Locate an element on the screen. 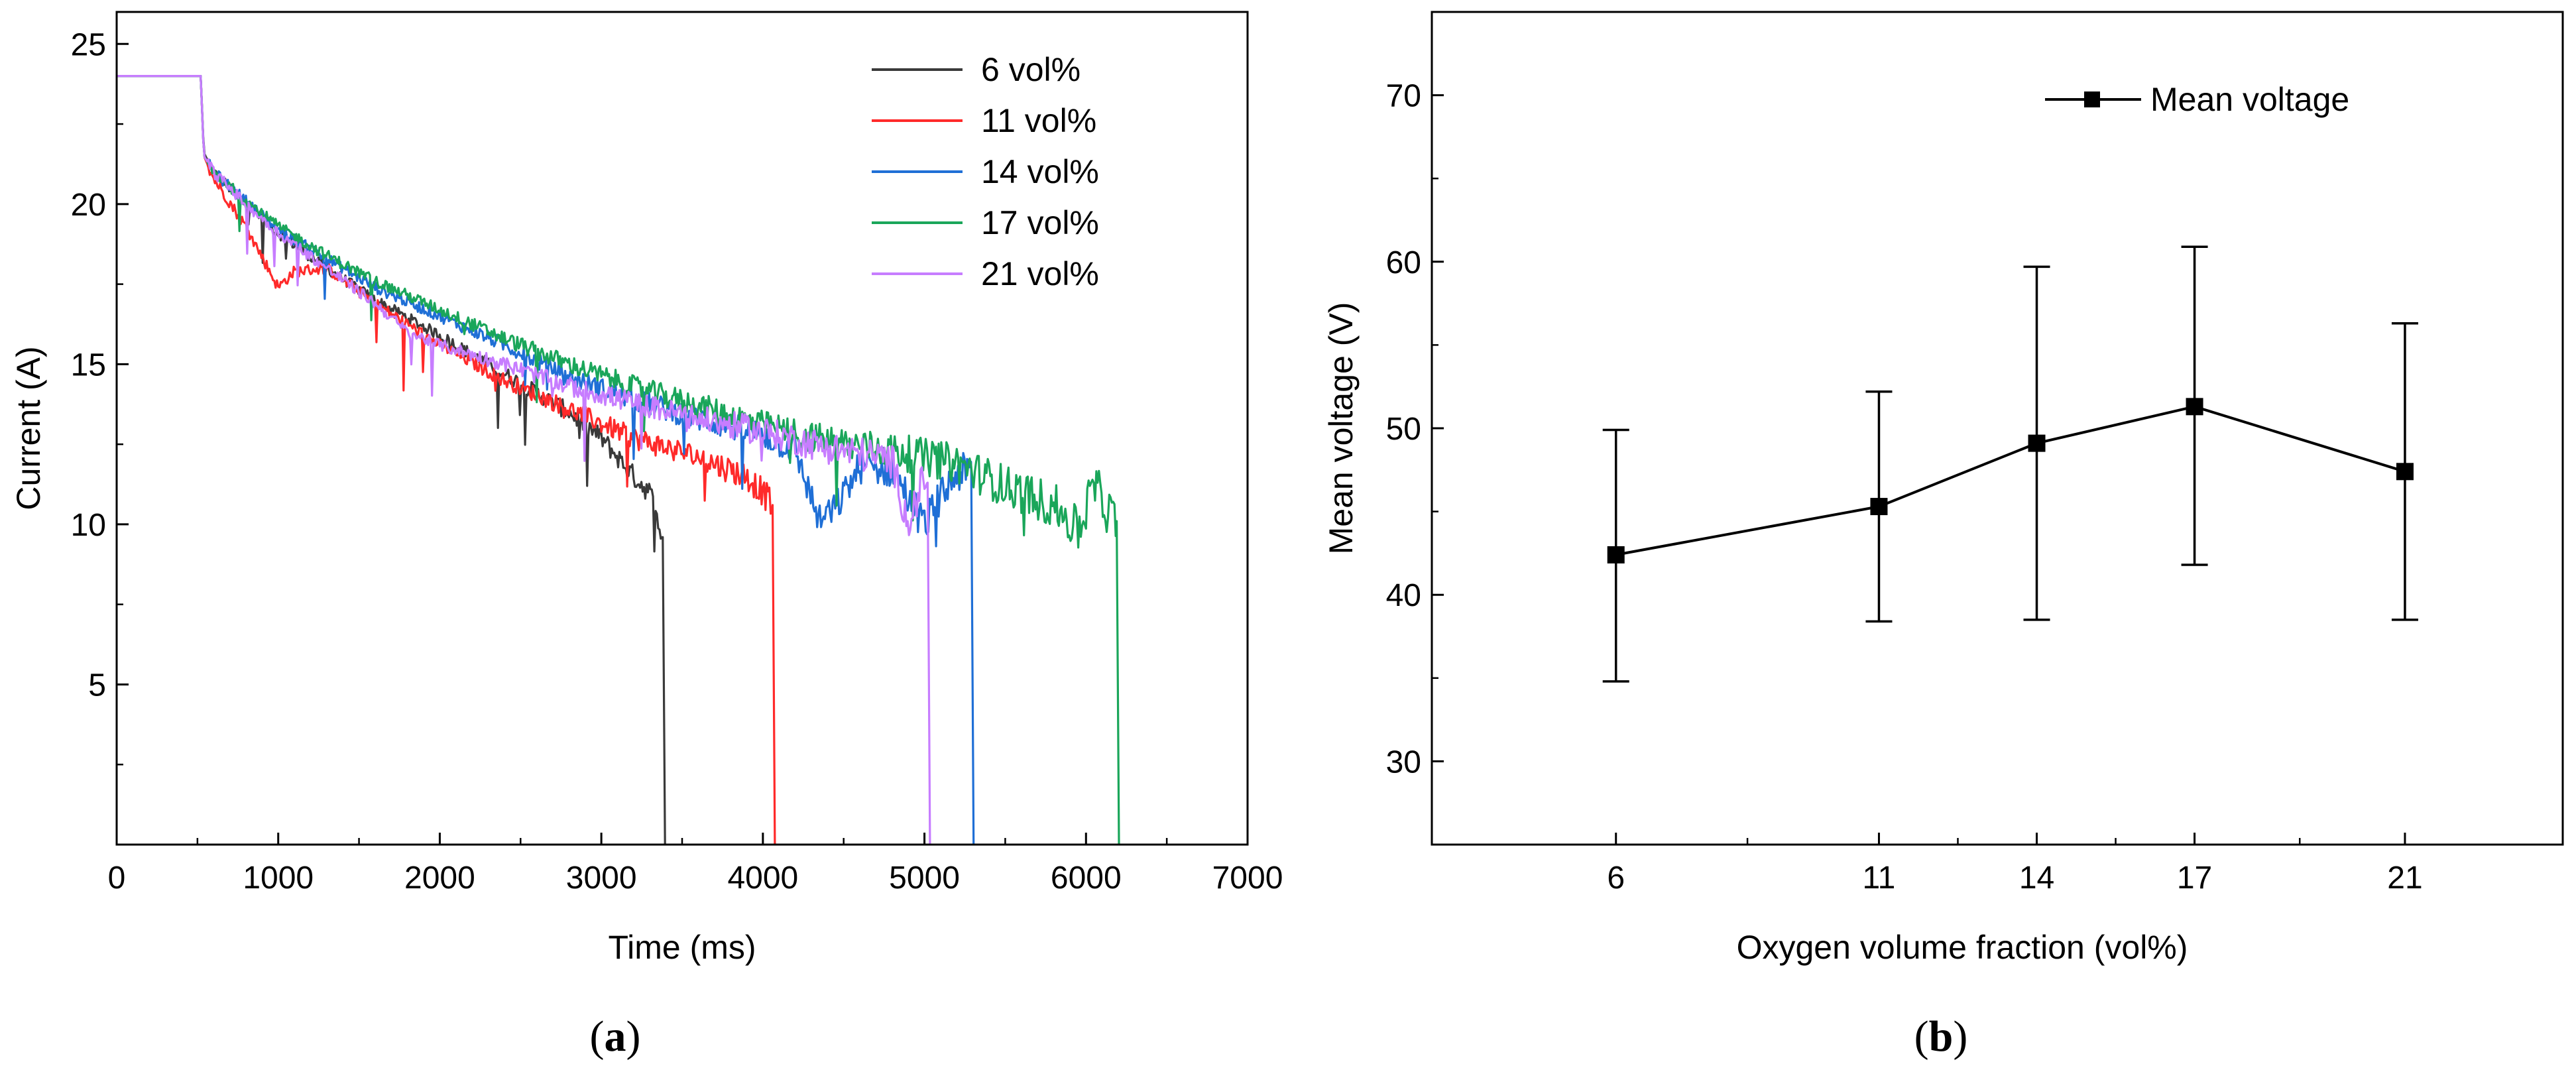 The image size is (2576, 1066). voltage-x-tick-label: 14 is located at coordinates (2037, 878).